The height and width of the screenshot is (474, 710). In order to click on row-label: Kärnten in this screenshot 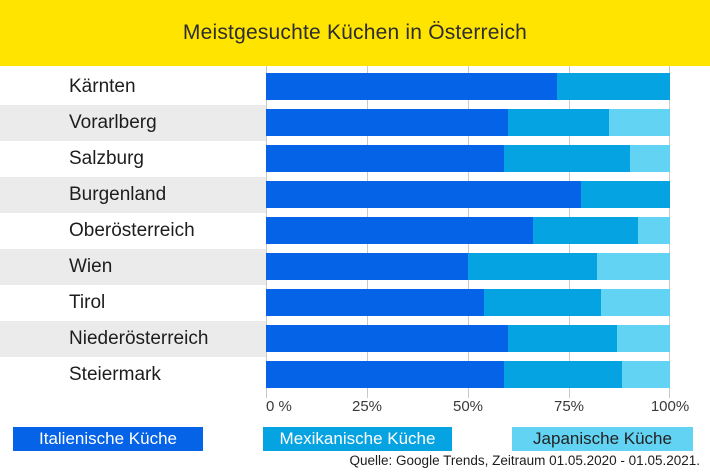, I will do `click(102, 86)`.